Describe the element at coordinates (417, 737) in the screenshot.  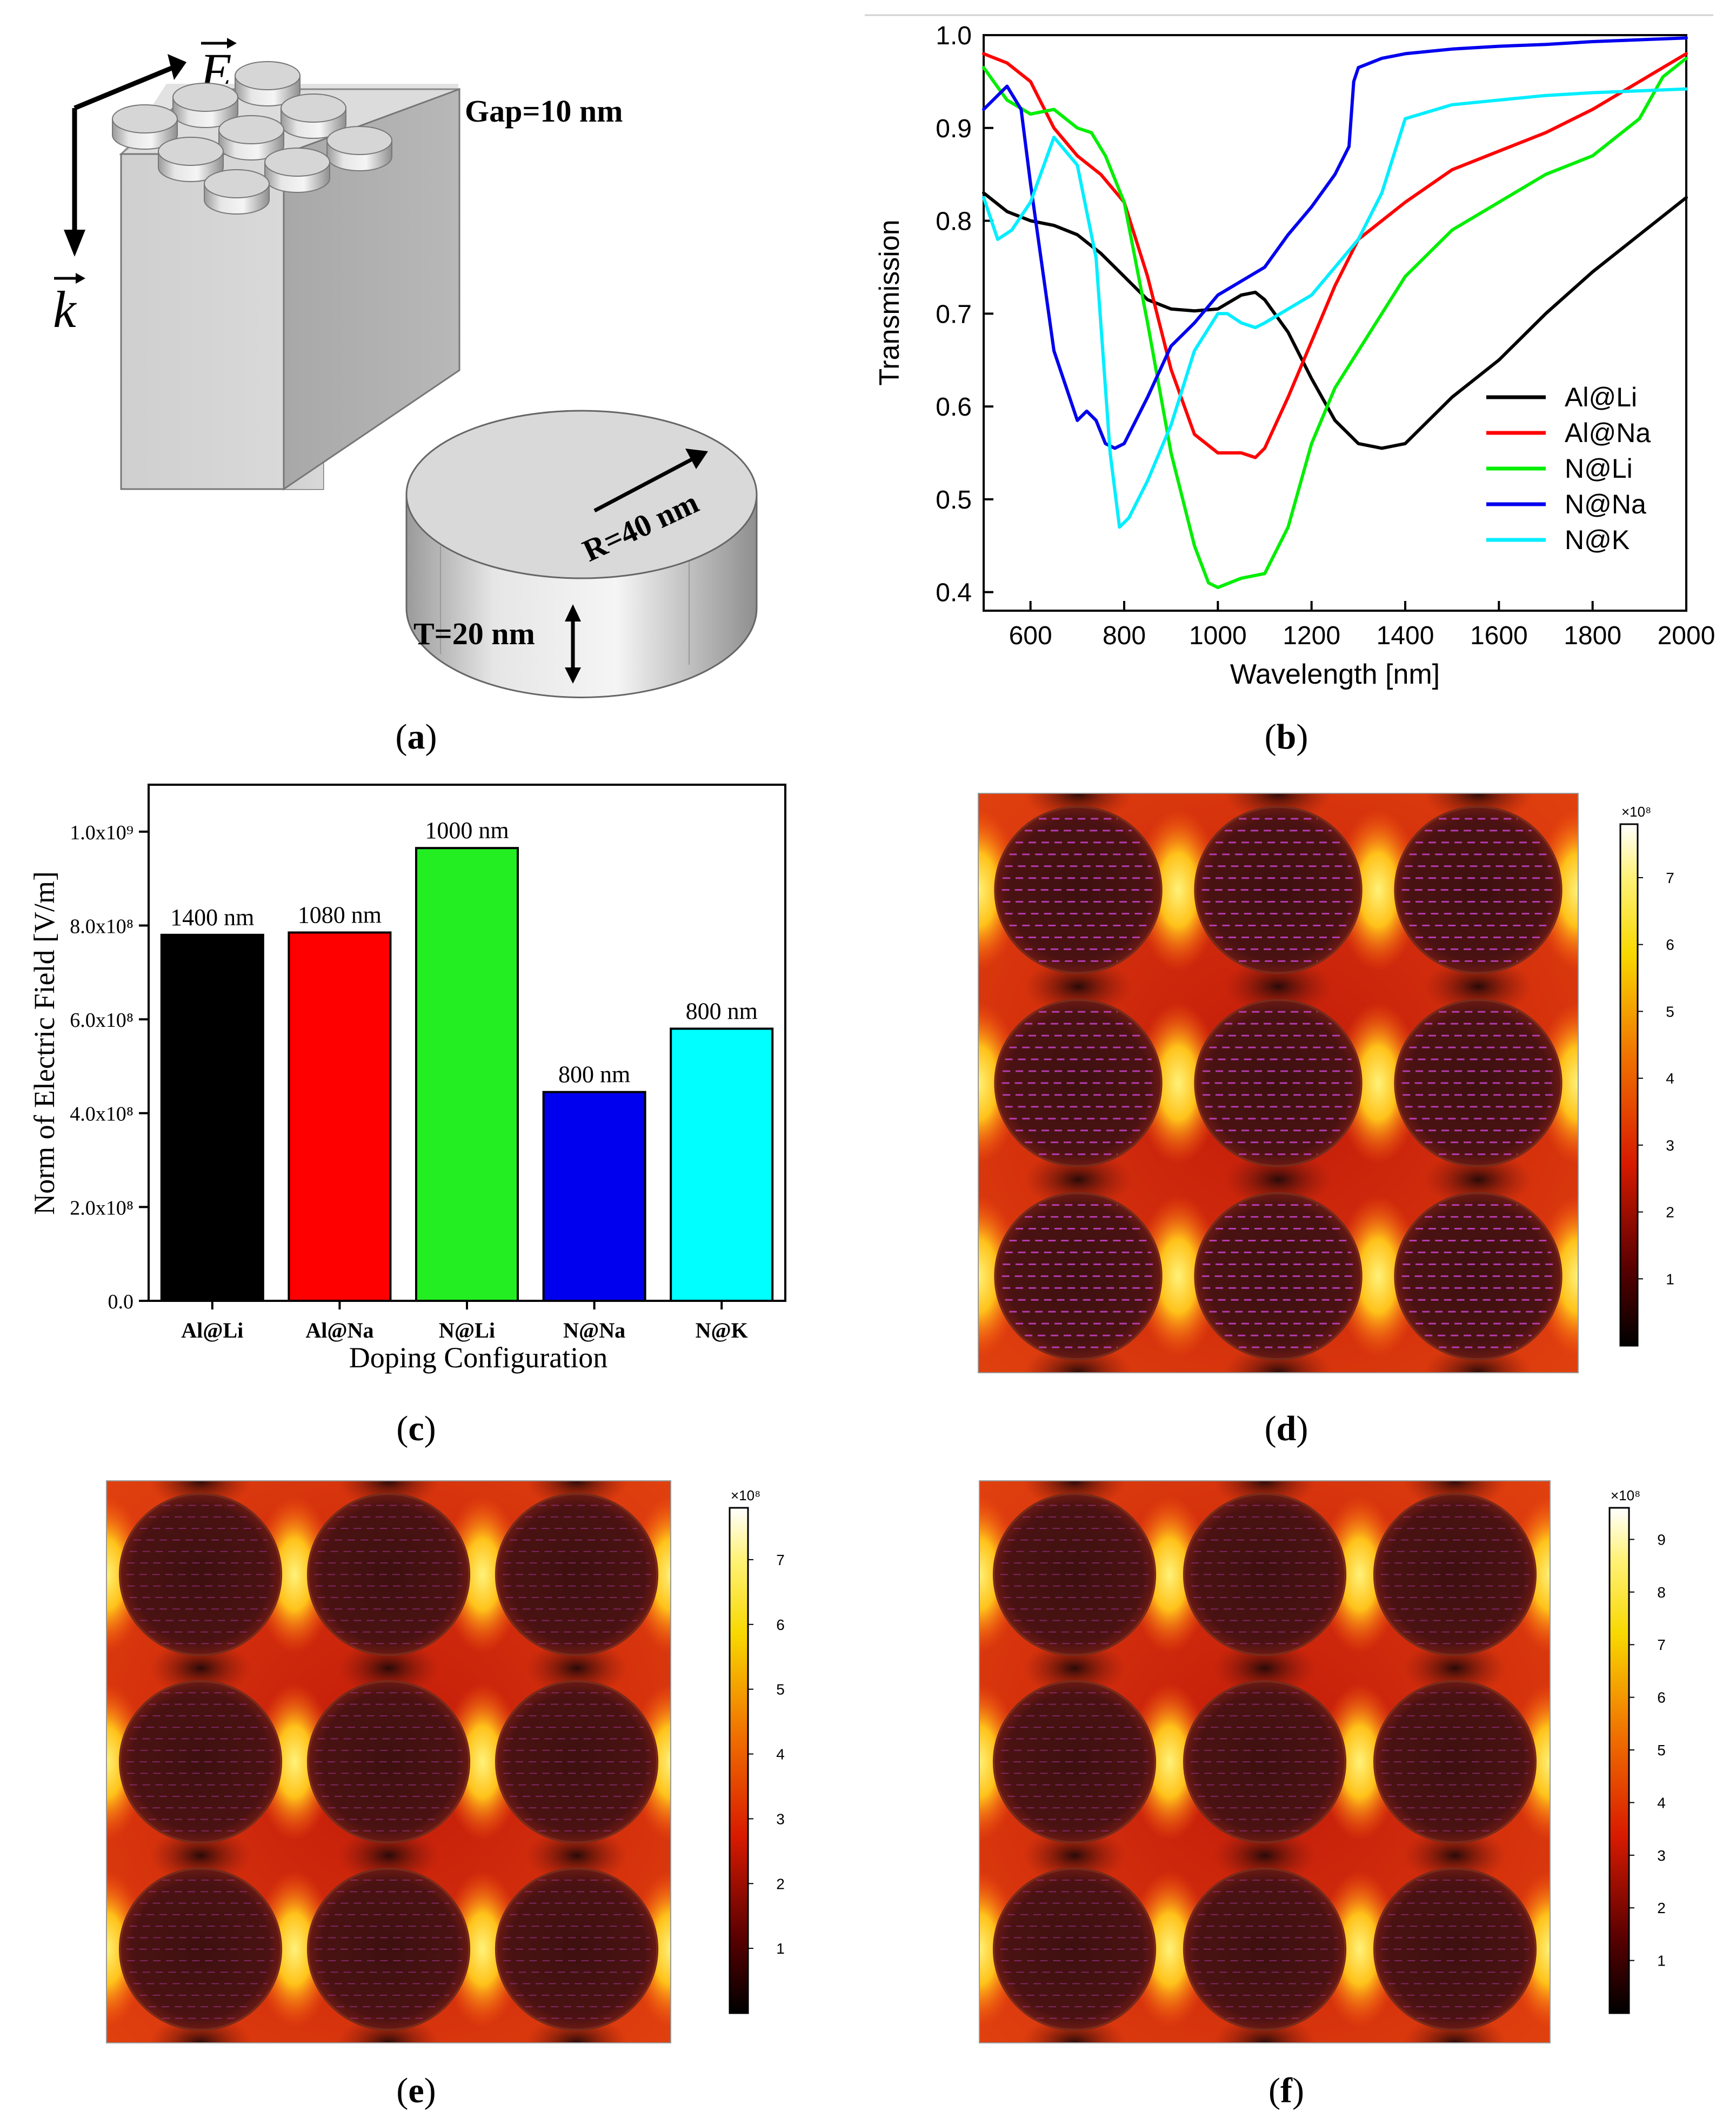
I see `caption-a: (a)` at that location.